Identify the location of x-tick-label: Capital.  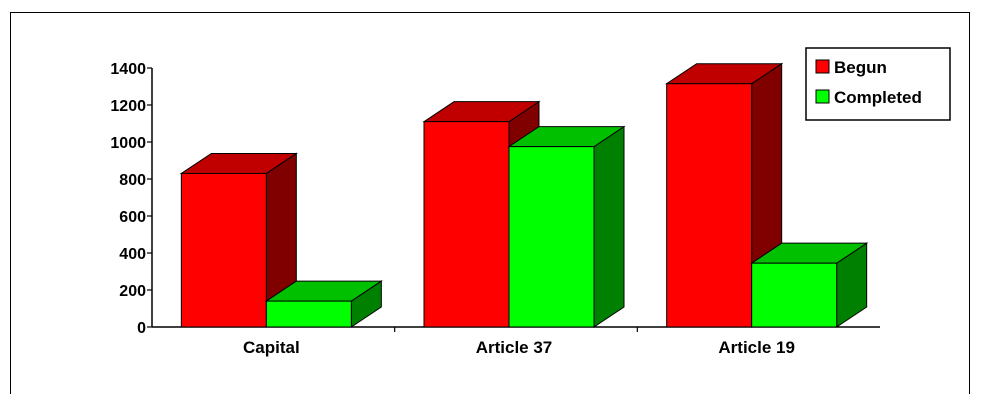
(271, 347).